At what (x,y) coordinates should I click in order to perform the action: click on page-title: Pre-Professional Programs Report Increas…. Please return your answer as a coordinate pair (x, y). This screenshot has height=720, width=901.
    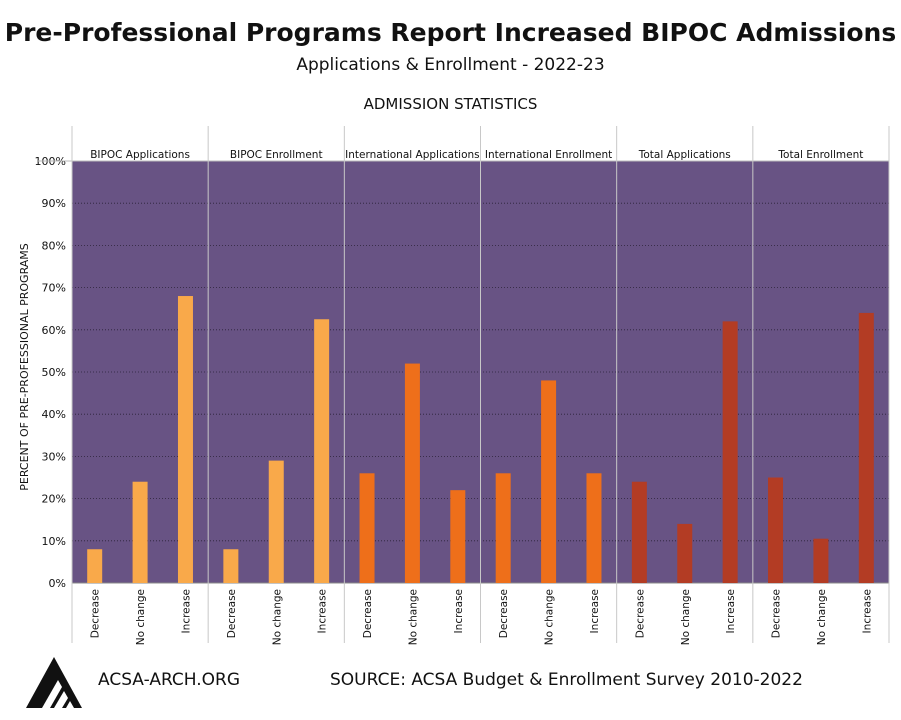
    Looking at the image, I should click on (450, 32).